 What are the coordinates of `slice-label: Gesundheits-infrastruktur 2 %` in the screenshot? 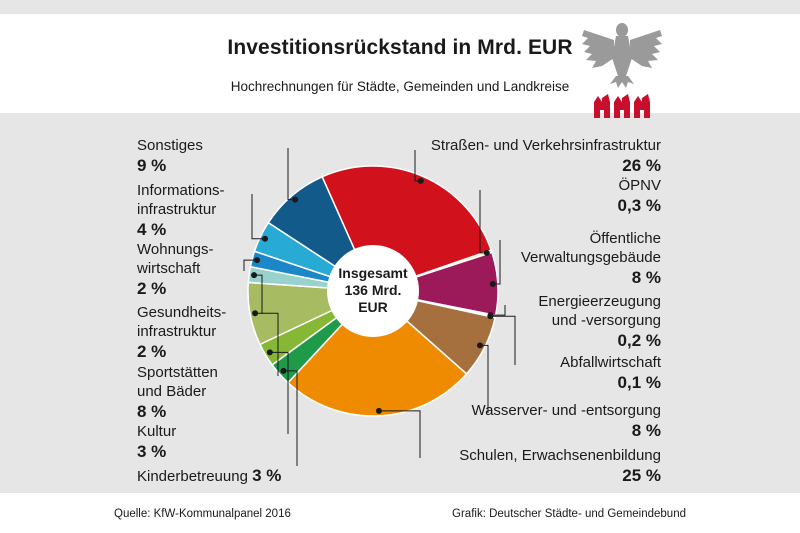 It's located at (207, 332).